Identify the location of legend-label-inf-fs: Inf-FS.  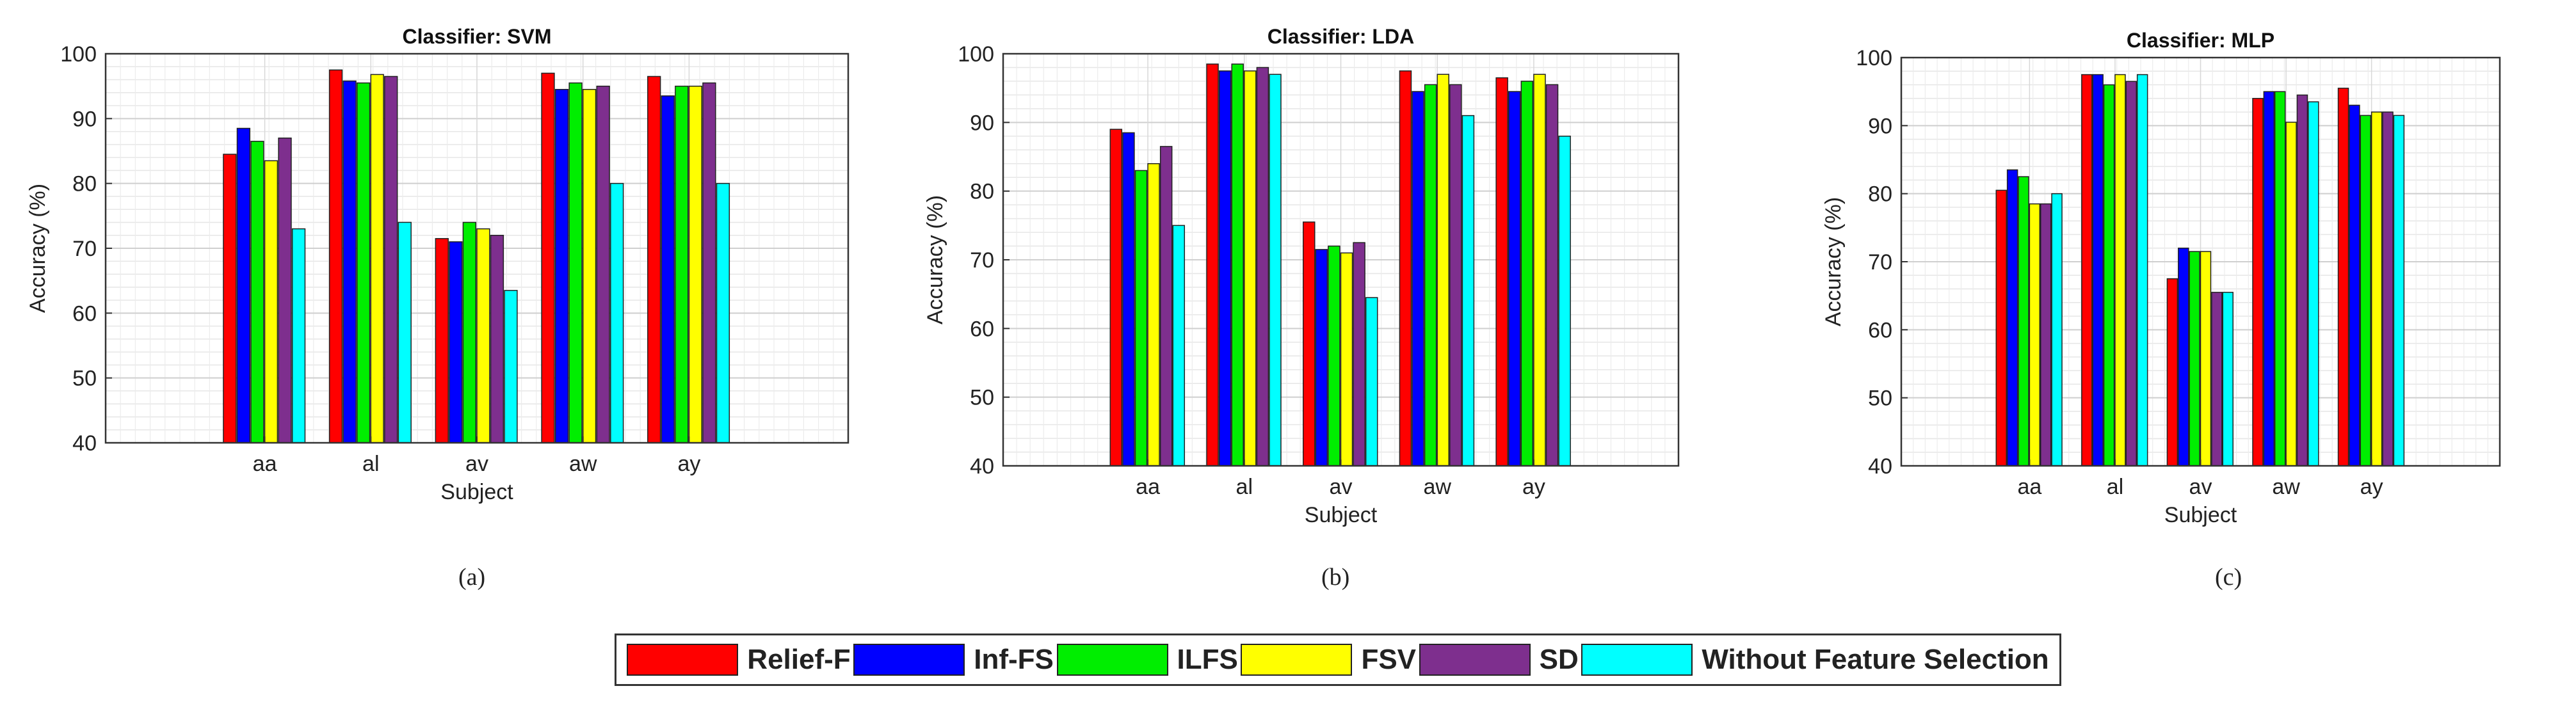
(1014, 660).